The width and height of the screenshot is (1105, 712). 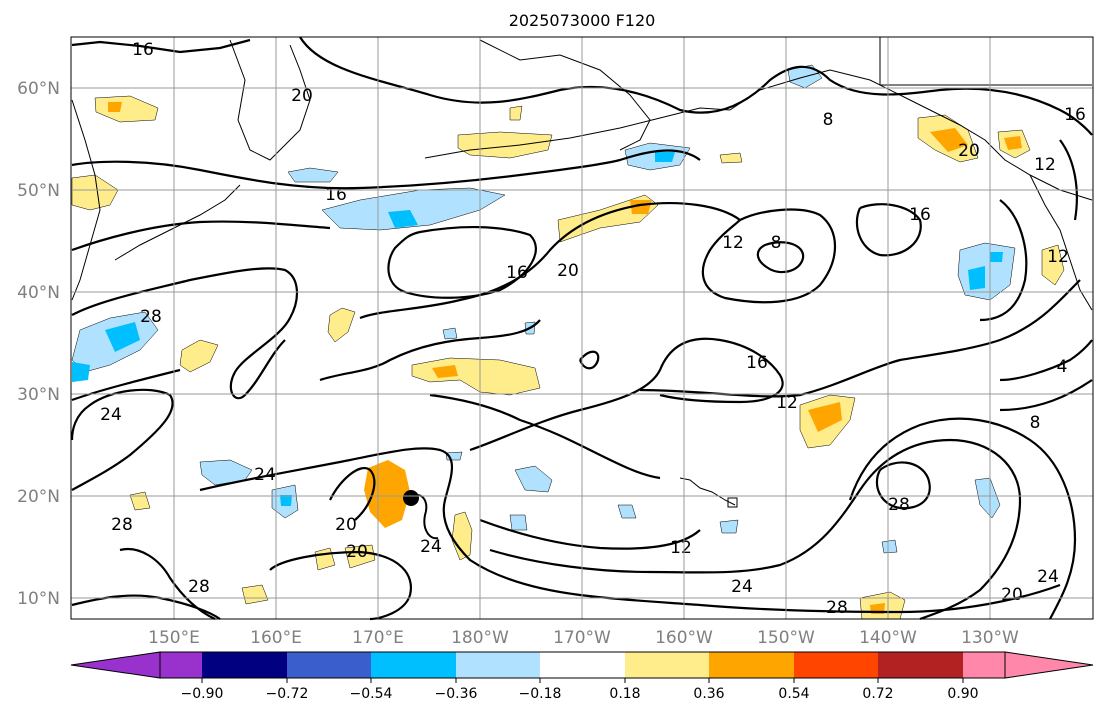 I want to click on lon-label: 160°E, so click(x=276, y=638).